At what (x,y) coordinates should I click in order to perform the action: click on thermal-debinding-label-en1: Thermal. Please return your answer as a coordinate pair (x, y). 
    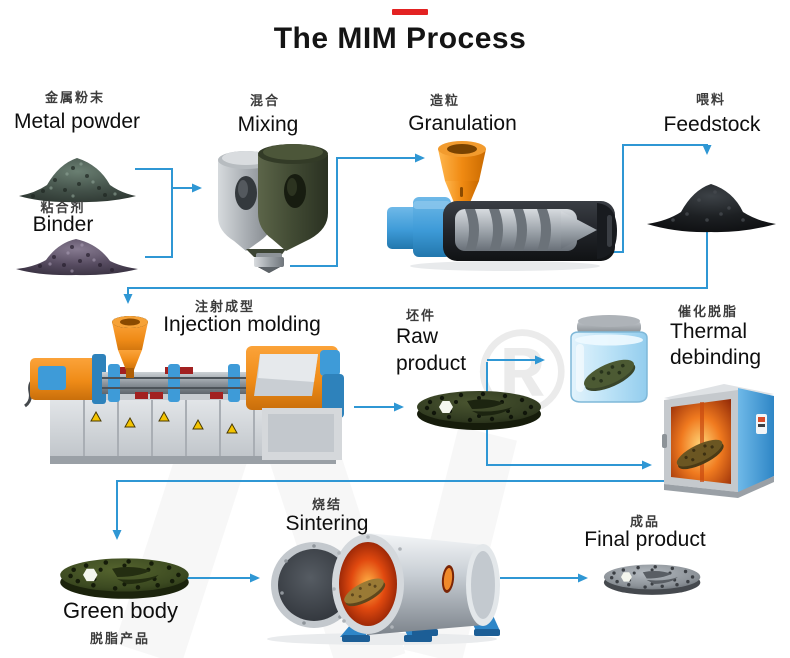
    Looking at the image, I should click on (709, 331).